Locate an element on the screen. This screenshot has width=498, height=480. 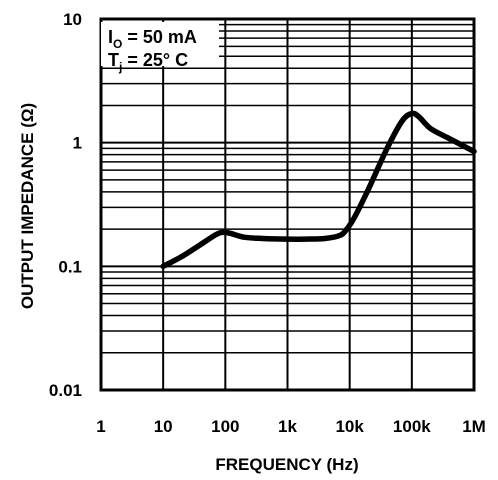
y-tick-label: 0.1 is located at coordinates (70, 266).